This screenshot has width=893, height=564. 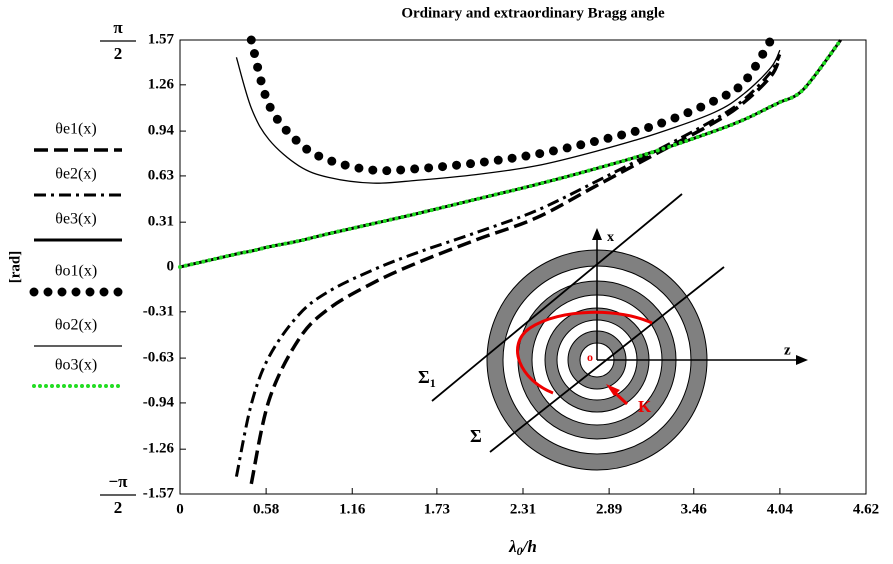 I want to click on y-tick-label: -1.26, so click(x=159, y=449).